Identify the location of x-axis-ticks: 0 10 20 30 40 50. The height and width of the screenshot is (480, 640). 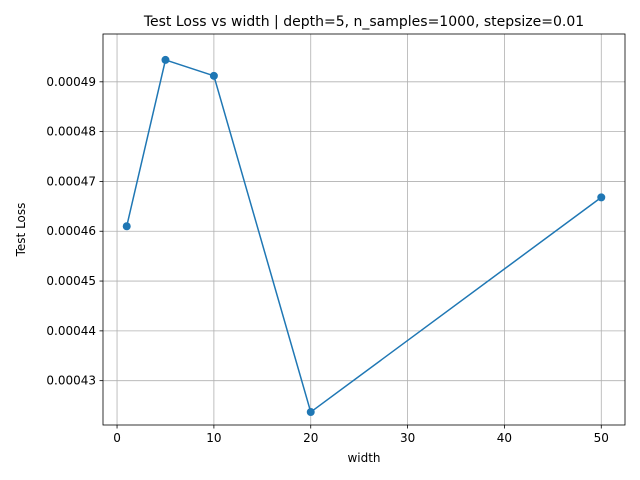
(361, 435).